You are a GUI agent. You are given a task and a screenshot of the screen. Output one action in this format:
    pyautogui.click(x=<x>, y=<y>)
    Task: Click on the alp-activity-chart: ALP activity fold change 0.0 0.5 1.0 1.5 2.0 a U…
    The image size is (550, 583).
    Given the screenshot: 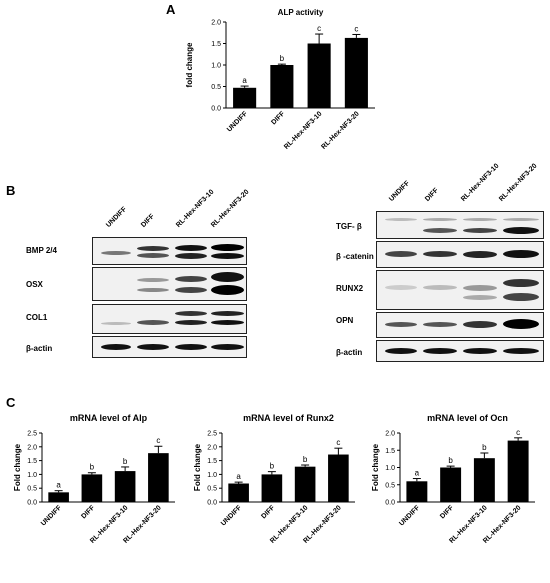 What is the action you would take?
    pyautogui.click(x=280, y=79)
    